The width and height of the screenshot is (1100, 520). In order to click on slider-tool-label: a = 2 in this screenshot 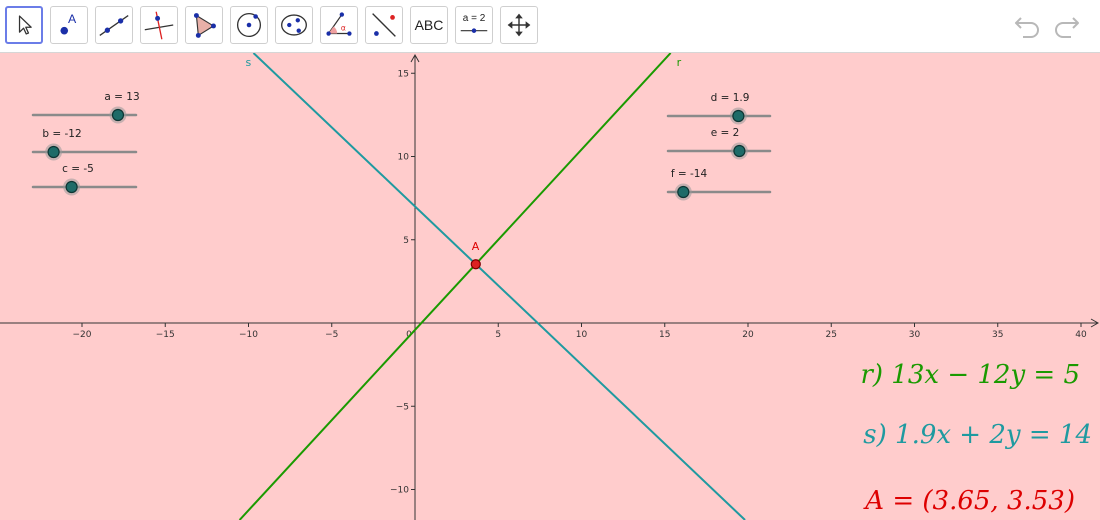, I will do `click(474, 18)`.